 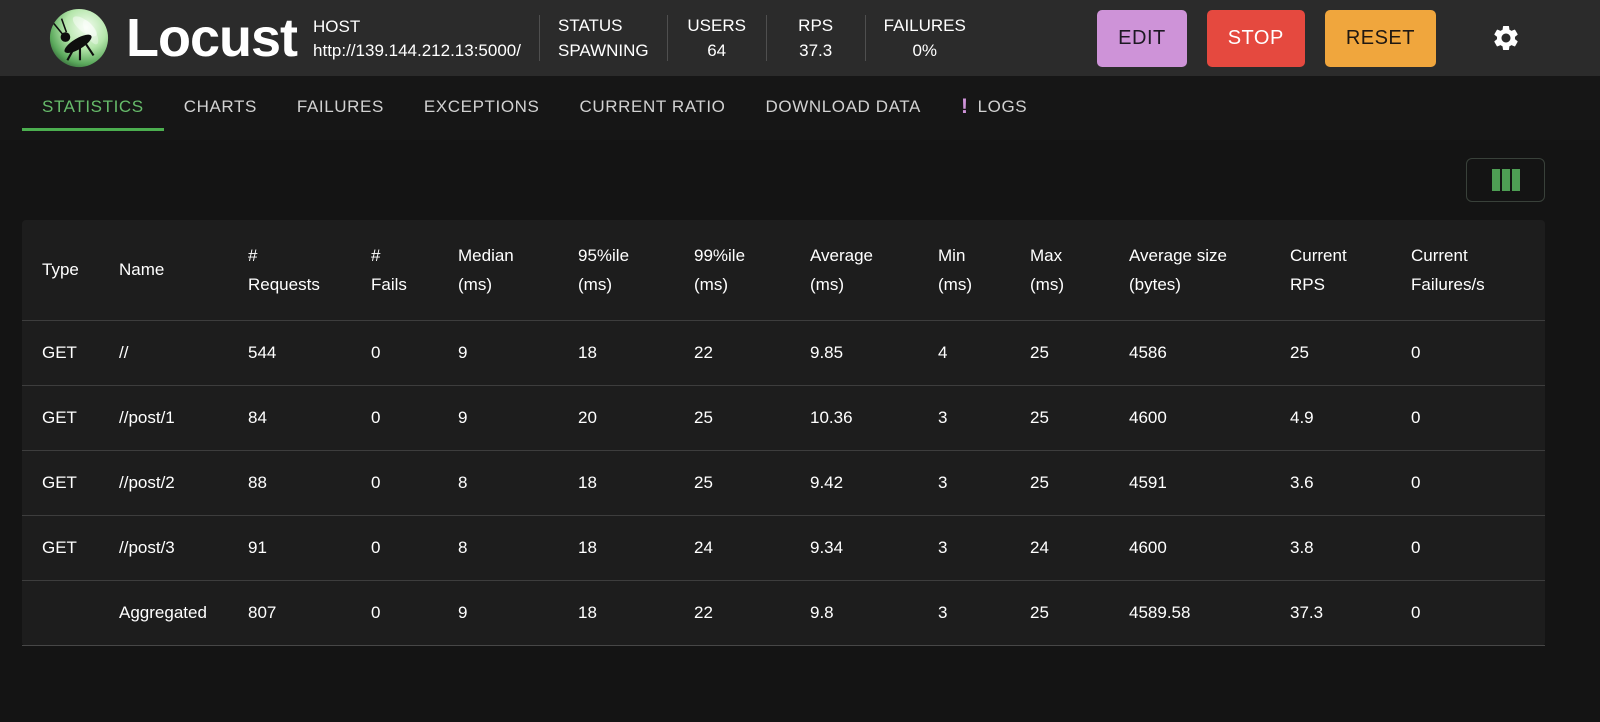 I want to click on cell: 3.6, so click(x=1350, y=482).